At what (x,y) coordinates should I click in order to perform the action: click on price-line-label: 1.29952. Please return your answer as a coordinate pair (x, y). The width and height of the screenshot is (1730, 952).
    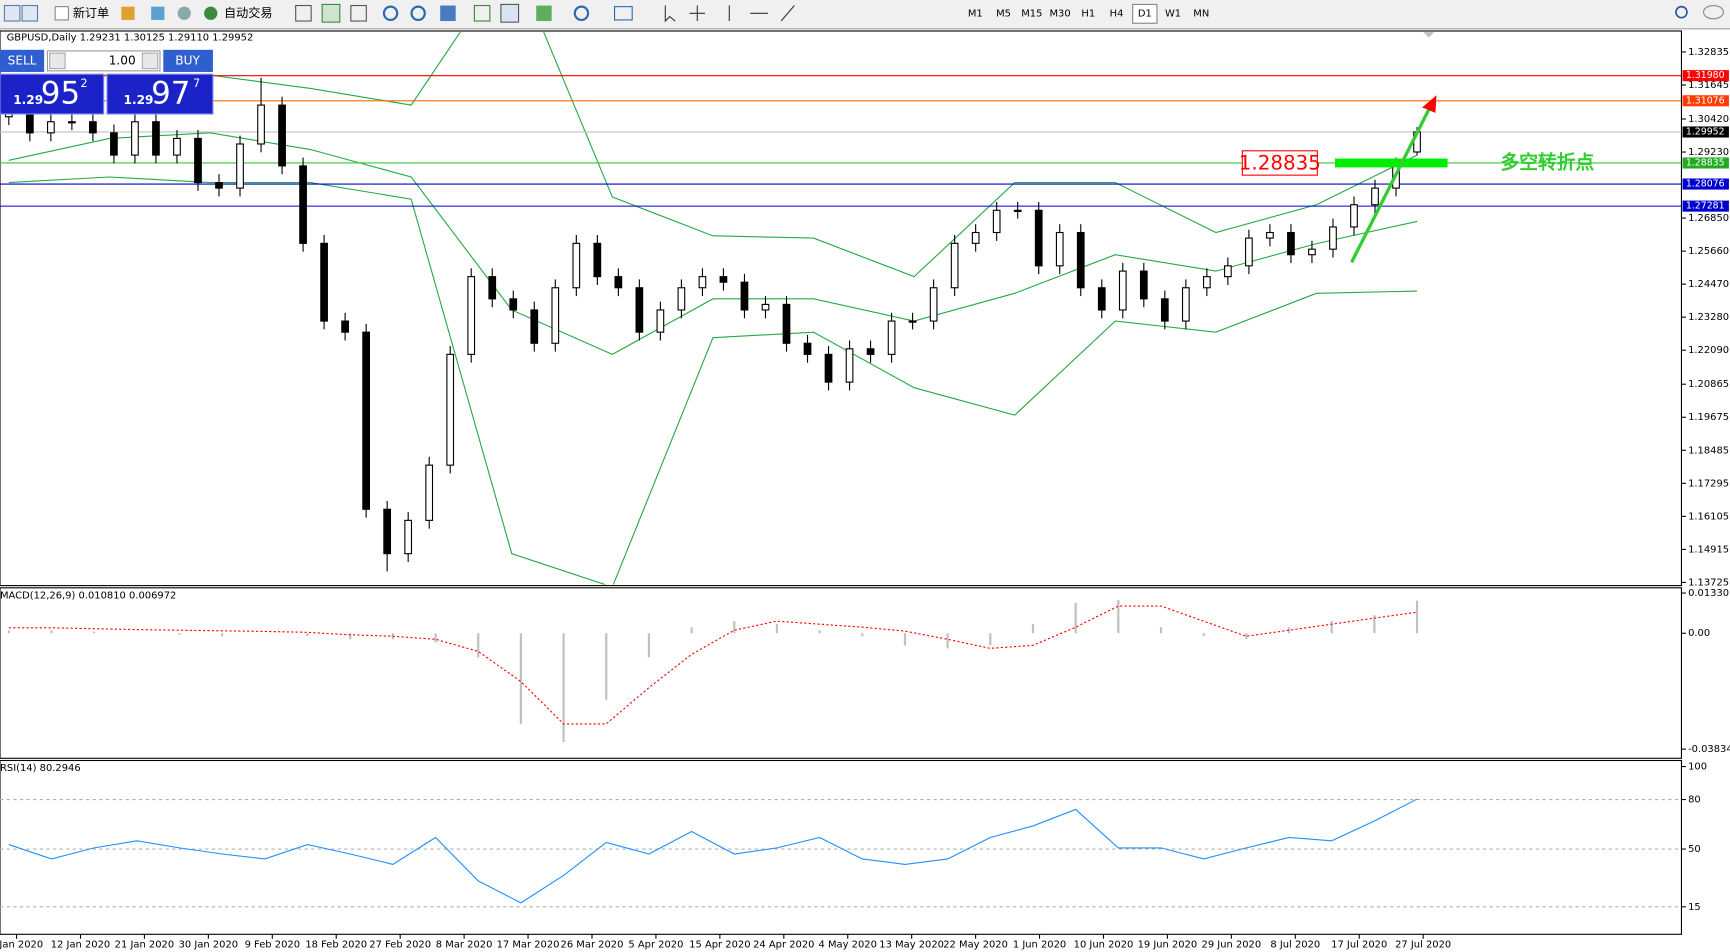
    Looking at the image, I should click on (1705, 131).